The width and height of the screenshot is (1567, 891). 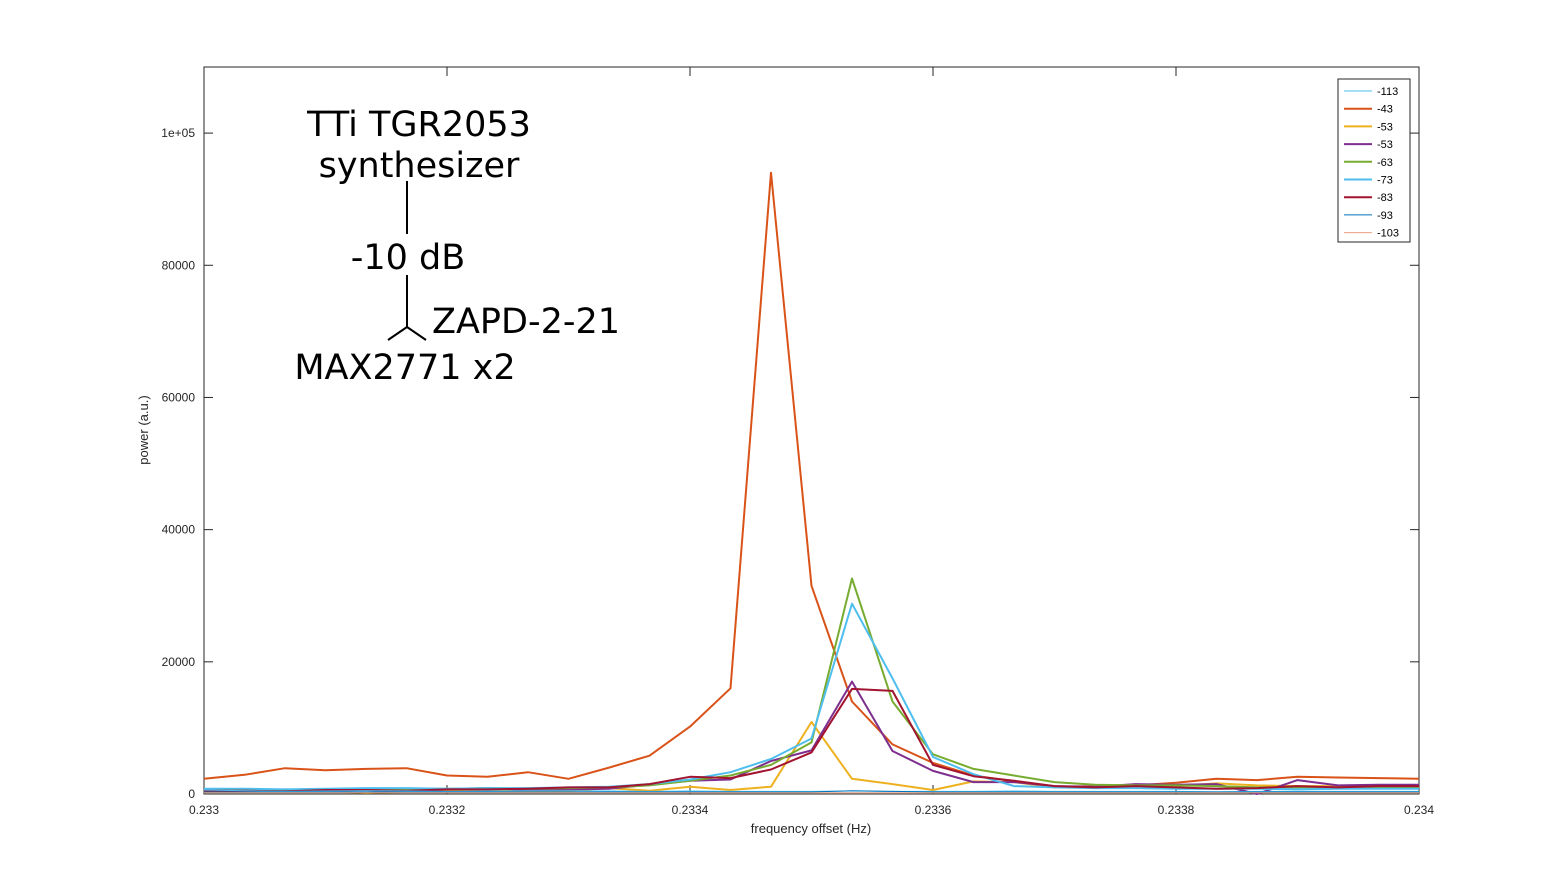 What do you see at coordinates (418, 125) in the screenshot?
I see `annotation-synth-model: TTi TGR2053` at bounding box center [418, 125].